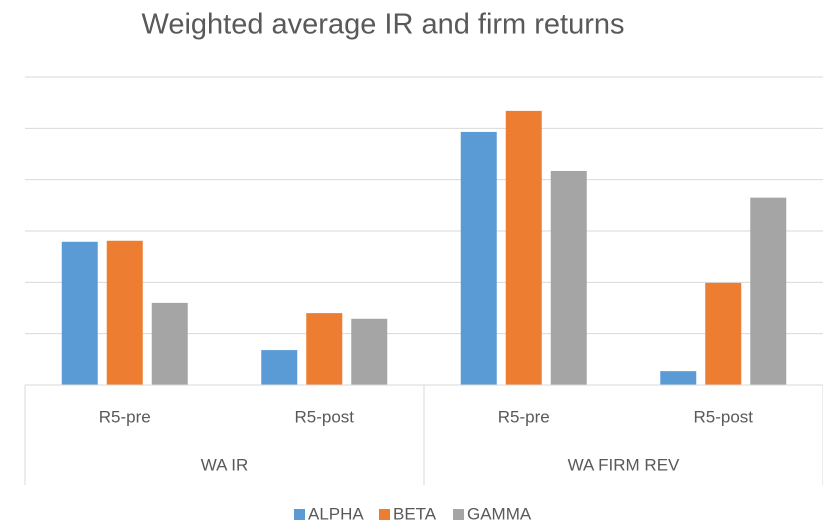 The width and height of the screenshot is (823, 528). What do you see at coordinates (499, 513) in the screenshot?
I see `legend-label: GAMMA` at bounding box center [499, 513].